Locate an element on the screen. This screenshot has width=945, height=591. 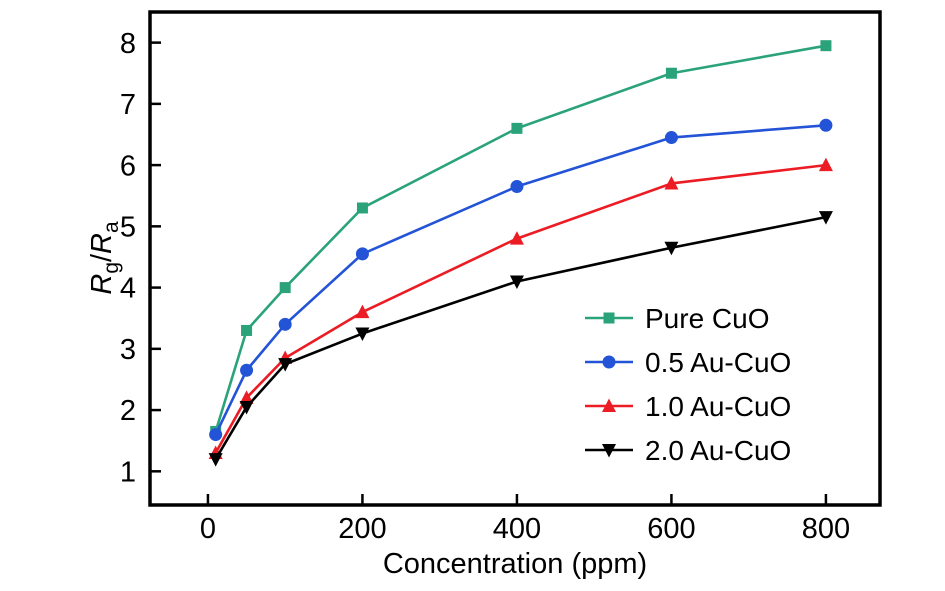
y-tick-label: 2 is located at coordinates (128, 411).